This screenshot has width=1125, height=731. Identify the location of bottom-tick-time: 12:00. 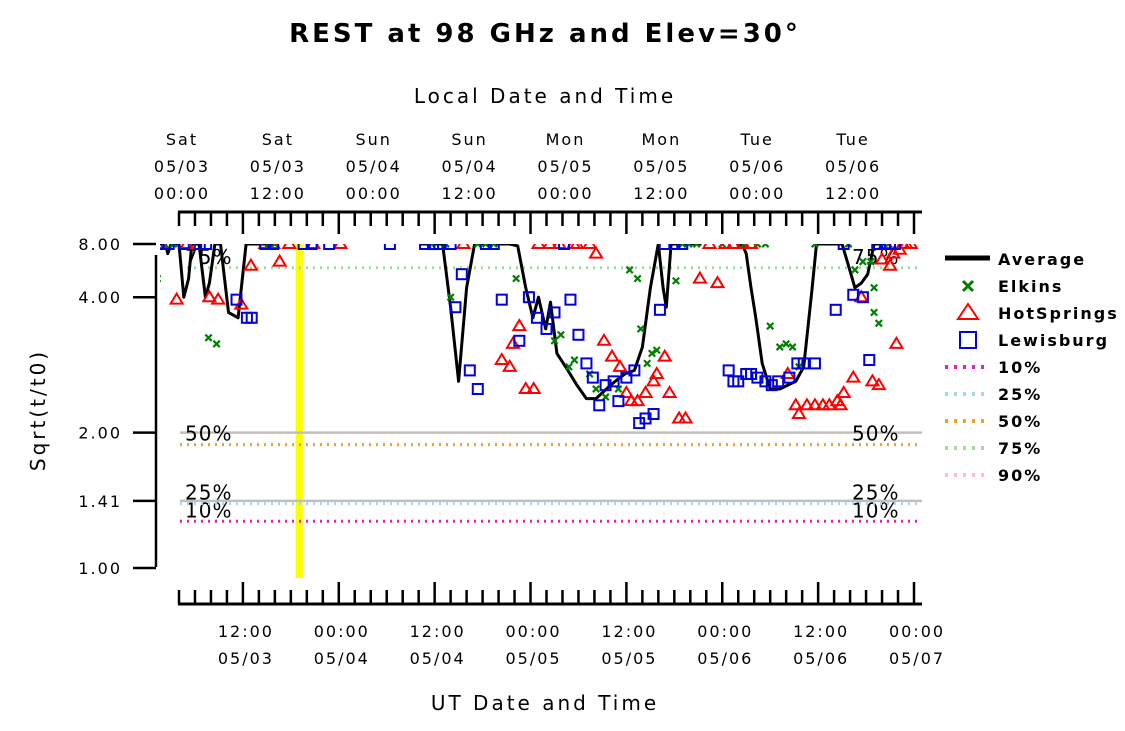
(821, 631).